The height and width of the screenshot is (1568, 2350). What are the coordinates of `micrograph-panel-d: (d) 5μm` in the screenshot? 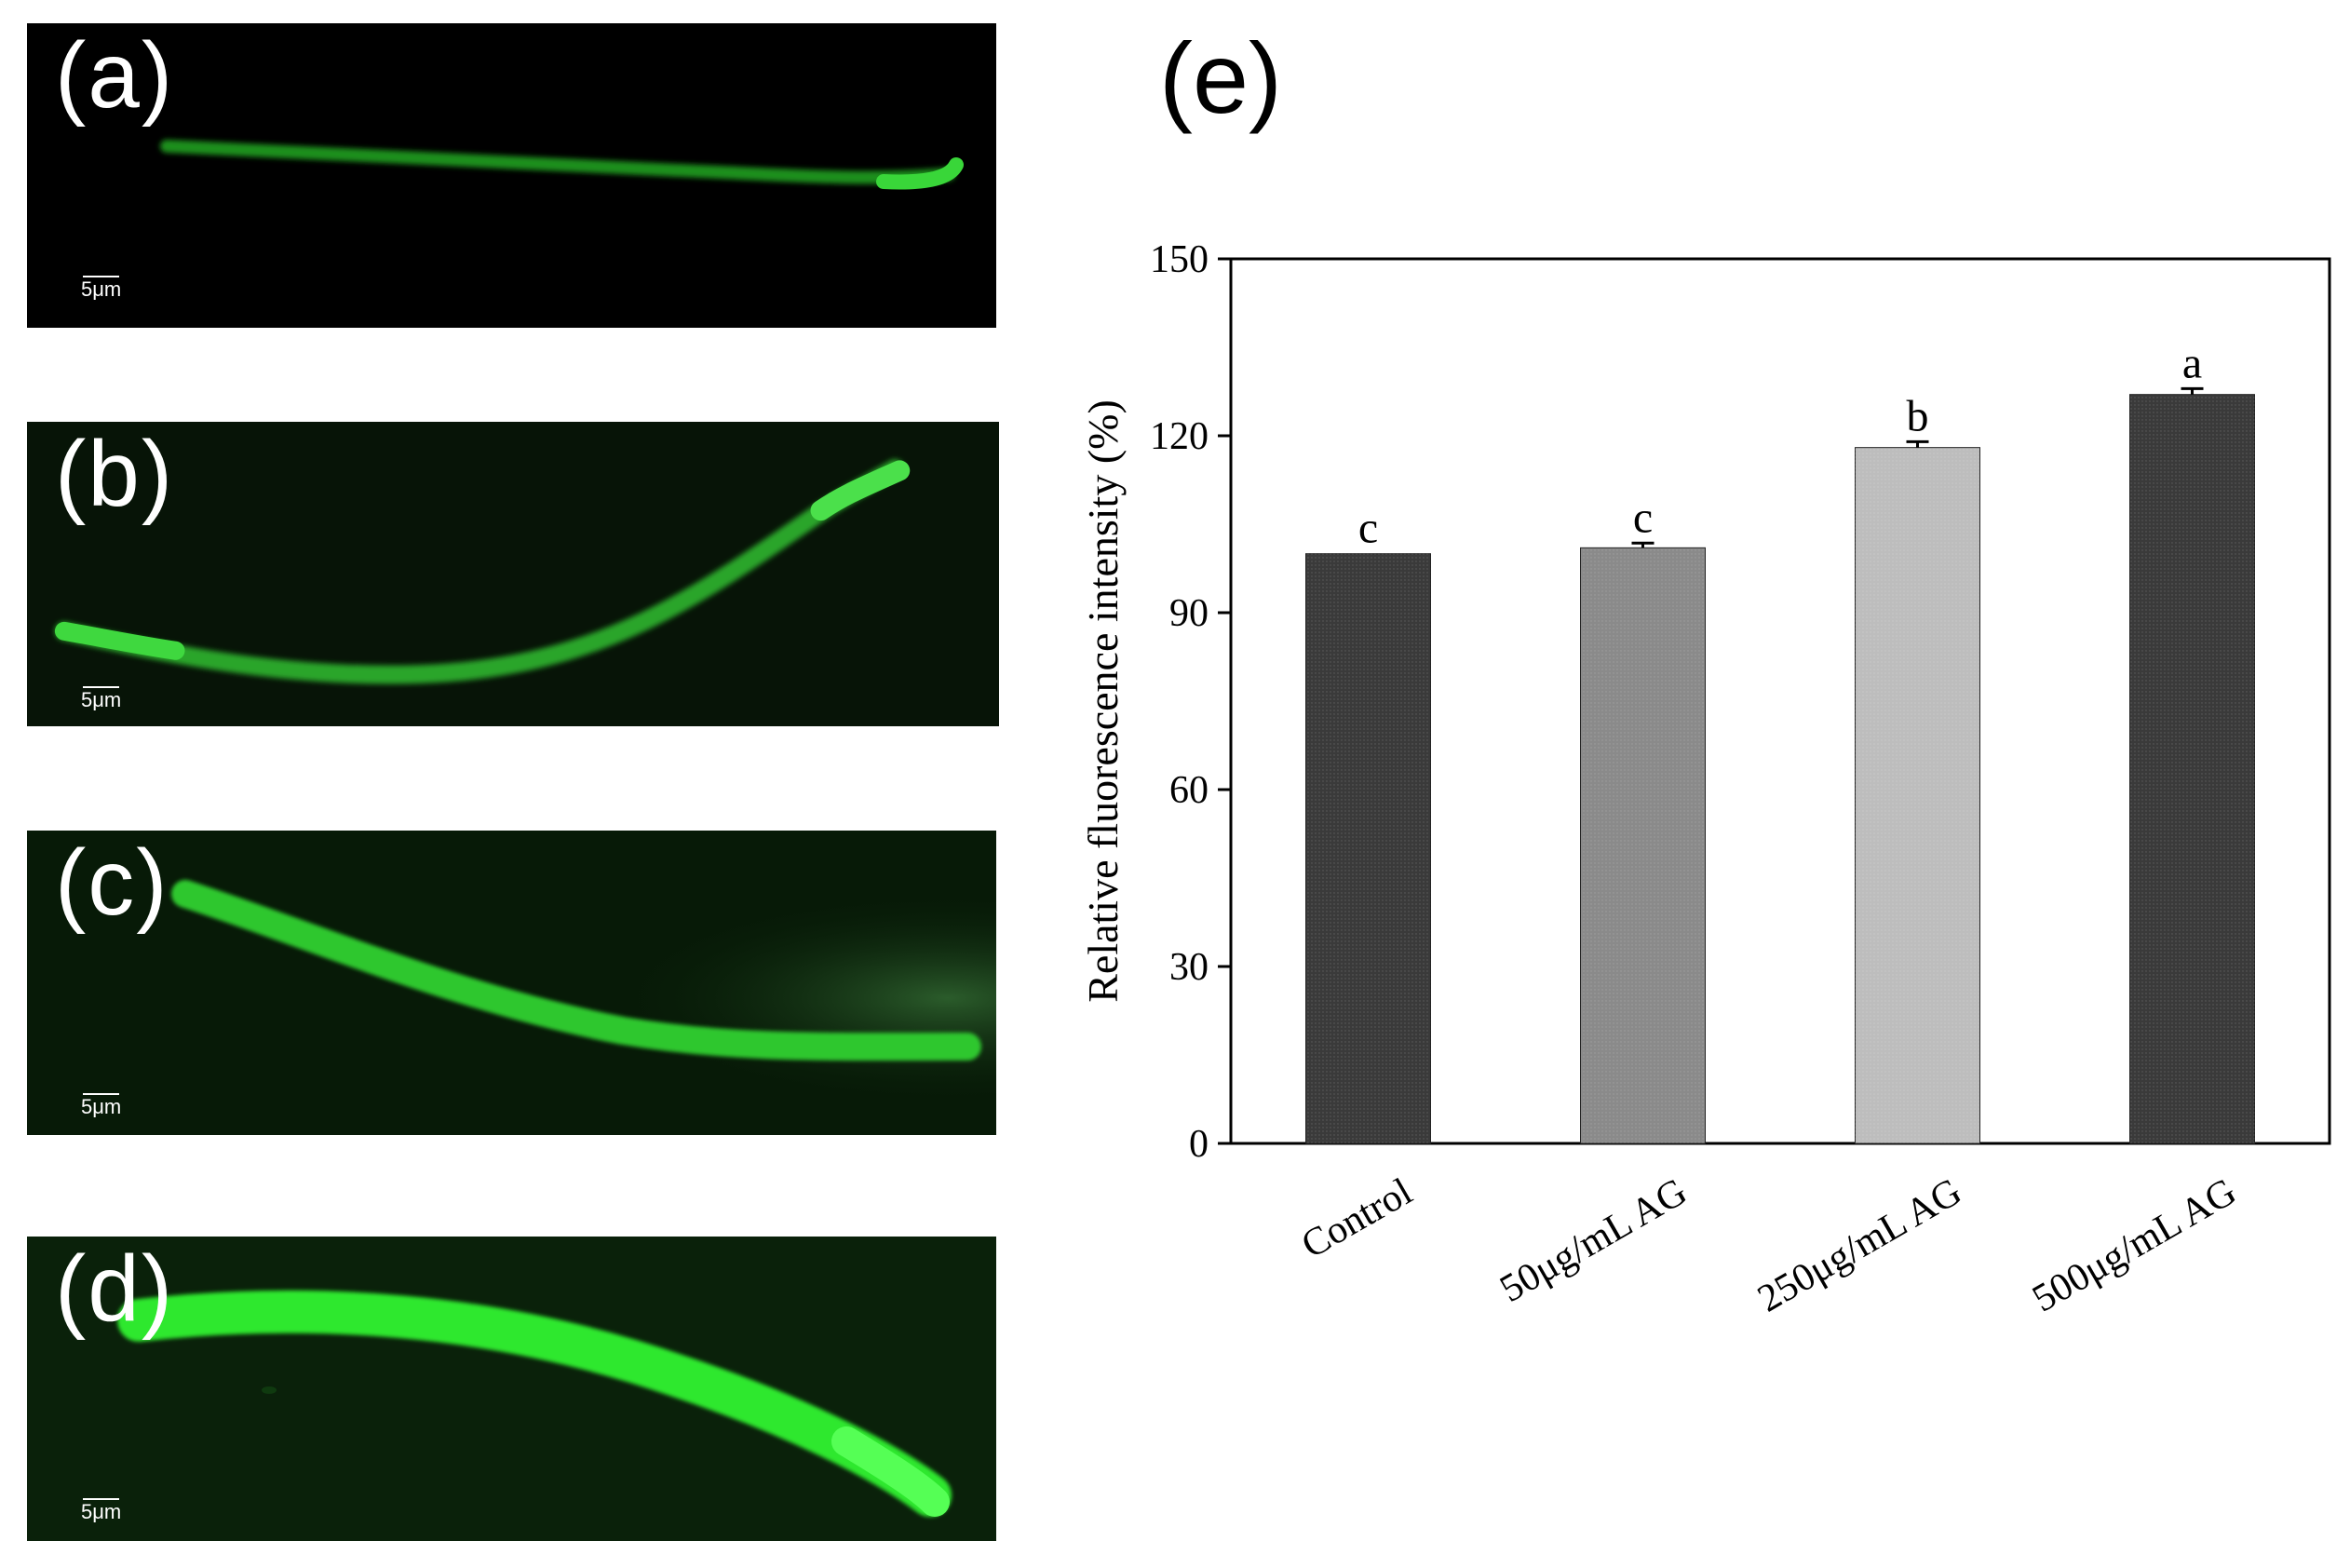 It's located at (511, 1389).